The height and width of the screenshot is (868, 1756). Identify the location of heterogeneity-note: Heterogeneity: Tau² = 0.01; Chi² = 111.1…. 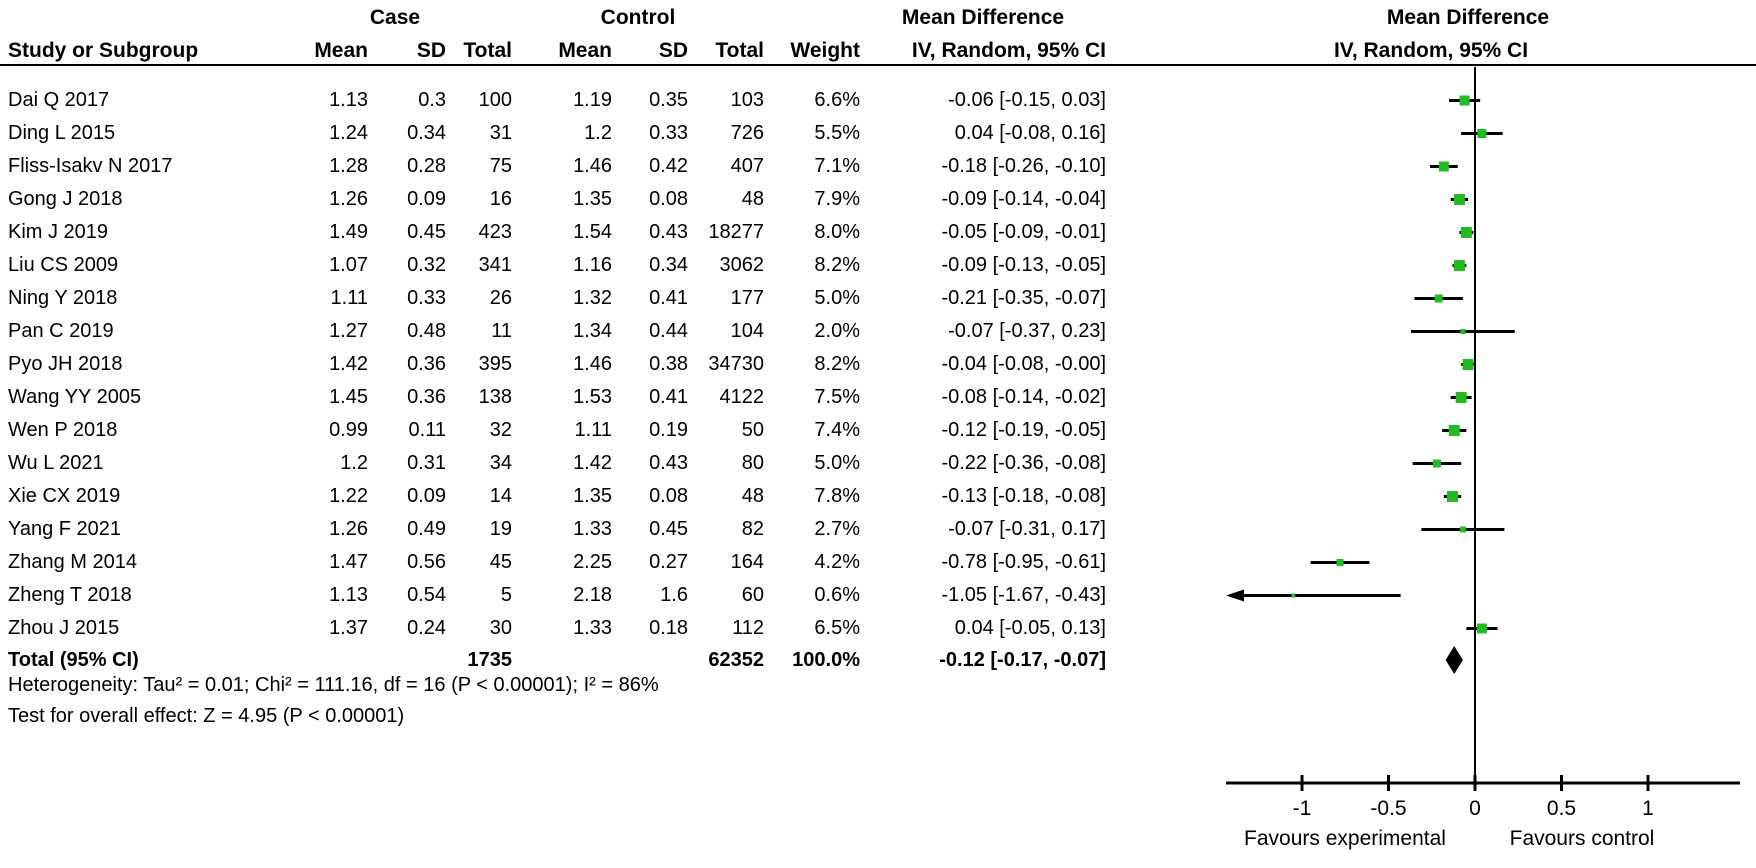
(333, 685).